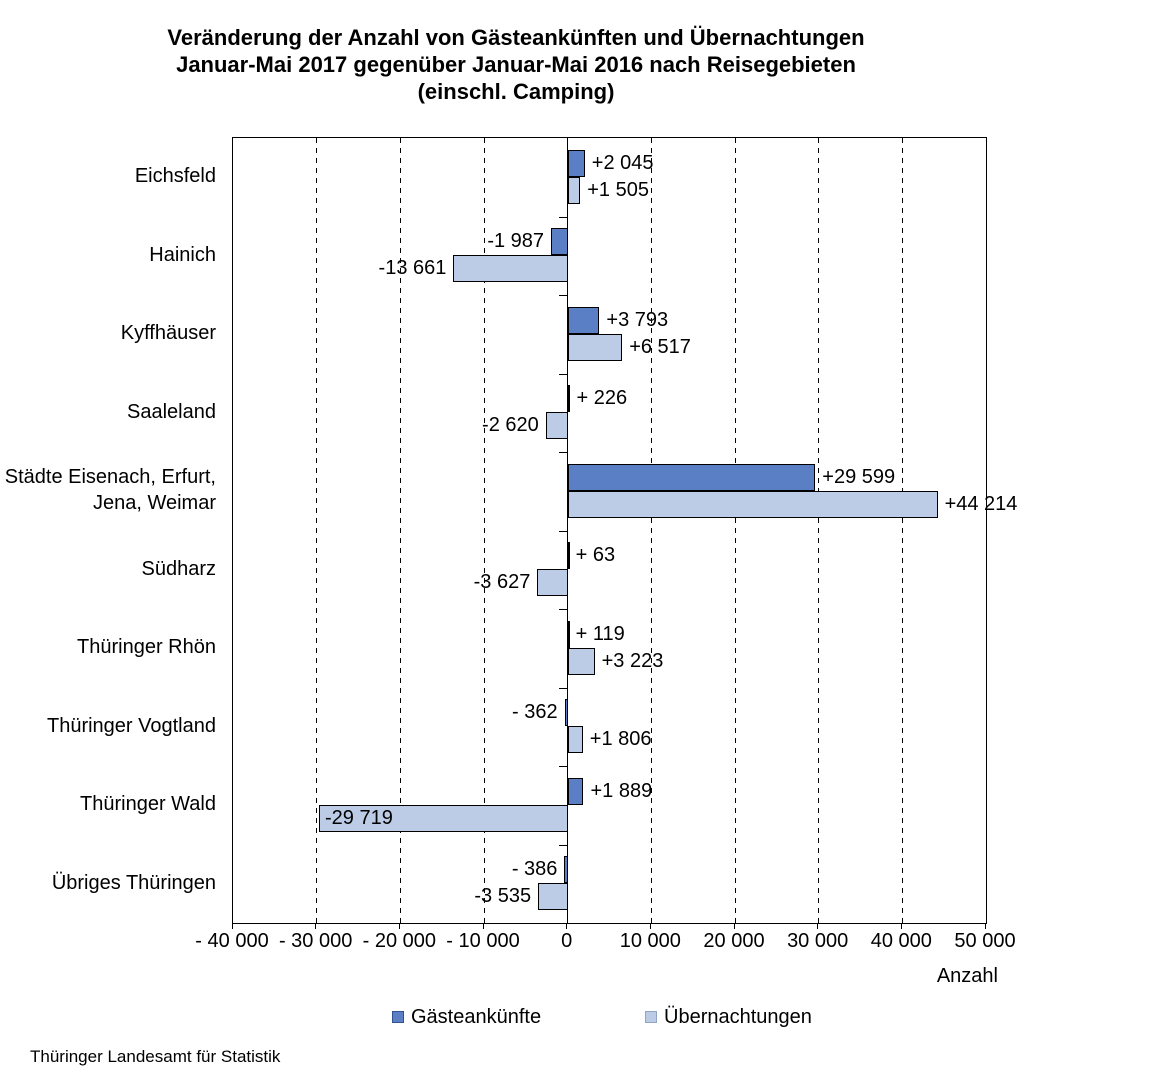  Describe the element at coordinates (315, 941) in the screenshot. I see `x-axis-tick-label: - 30 000` at that location.